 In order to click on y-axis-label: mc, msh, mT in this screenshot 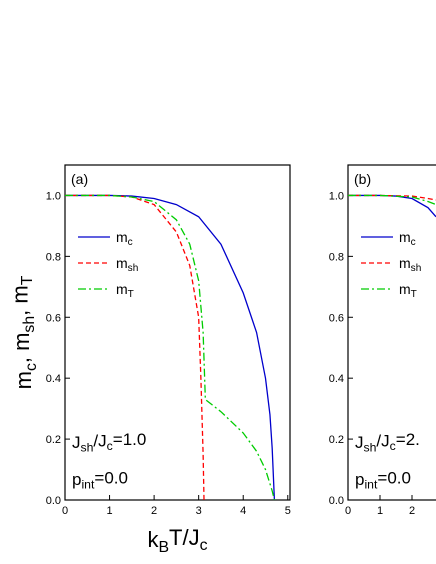, I will do `click(23, 332)`.